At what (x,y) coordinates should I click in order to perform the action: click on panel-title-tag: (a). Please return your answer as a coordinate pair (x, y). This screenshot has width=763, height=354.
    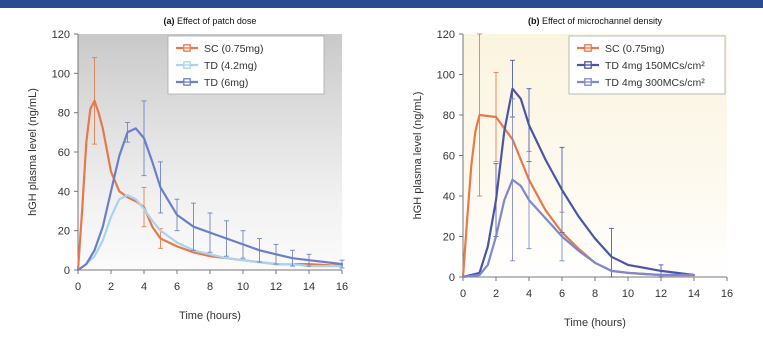
    Looking at the image, I should click on (169, 21).